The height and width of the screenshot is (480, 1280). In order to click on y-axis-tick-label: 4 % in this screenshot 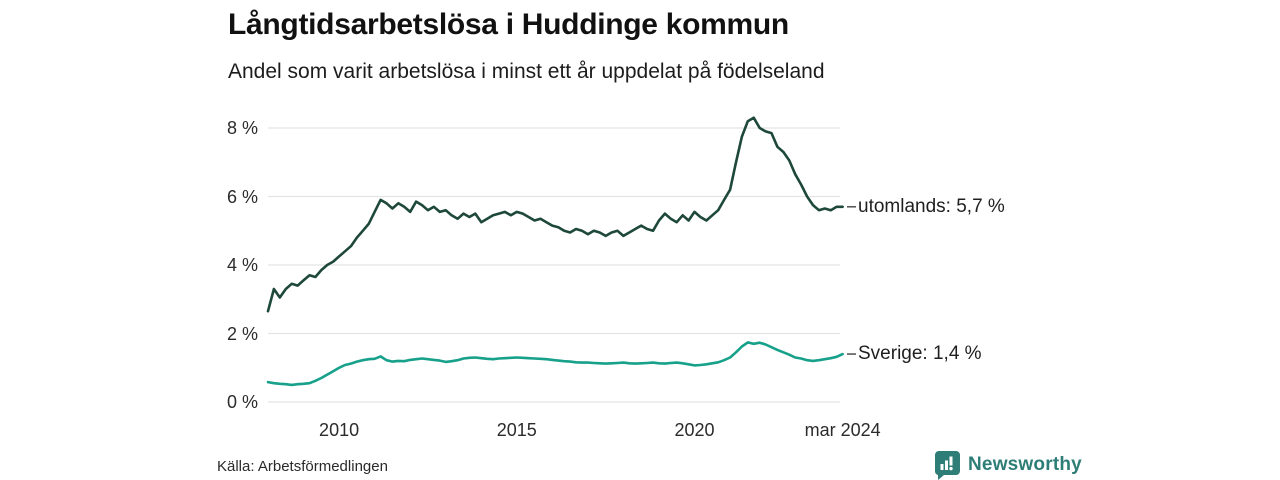, I will do `click(242, 265)`.